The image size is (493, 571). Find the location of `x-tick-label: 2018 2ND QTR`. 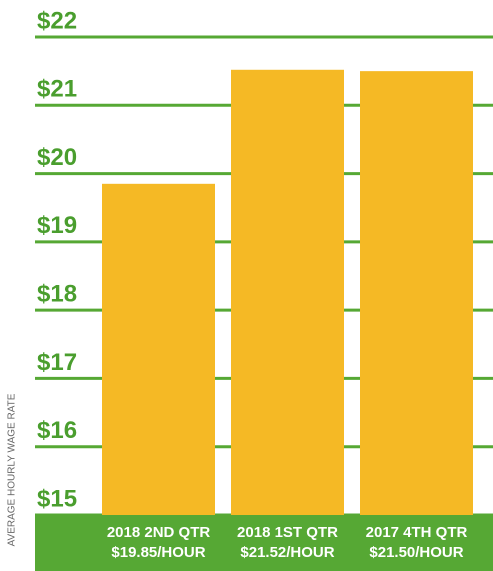

x-tick-label: 2018 2ND QTR is located at coordinates (159, 532).